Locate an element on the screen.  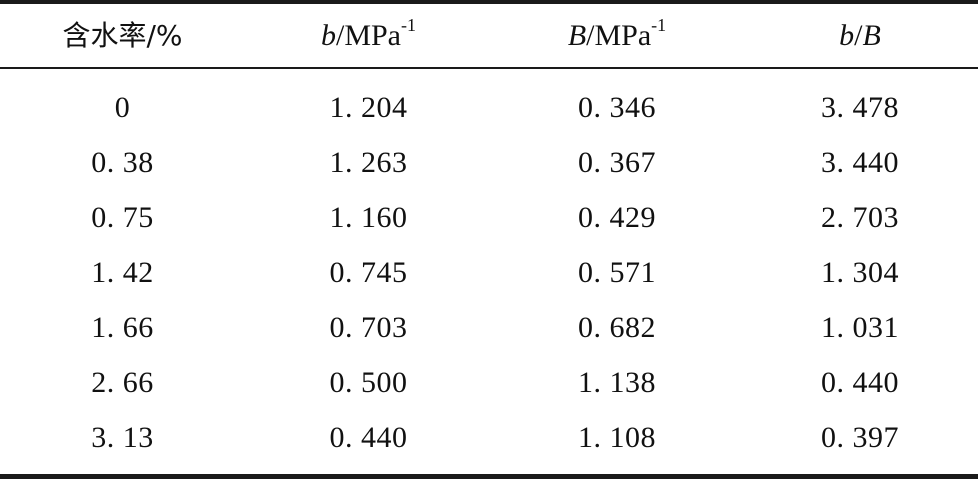
cell-ratio: 1. 031 is located at coordinates (860, 327).